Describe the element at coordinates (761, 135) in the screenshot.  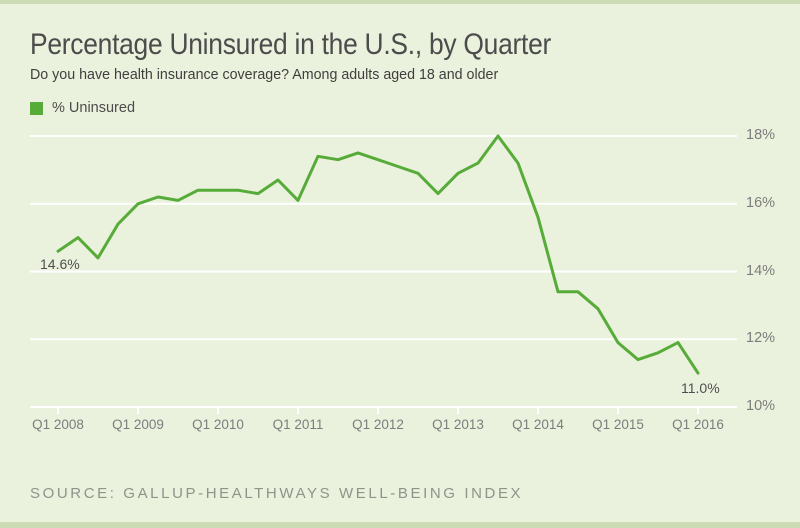
I see `y-axis-label: 18%` at that location.